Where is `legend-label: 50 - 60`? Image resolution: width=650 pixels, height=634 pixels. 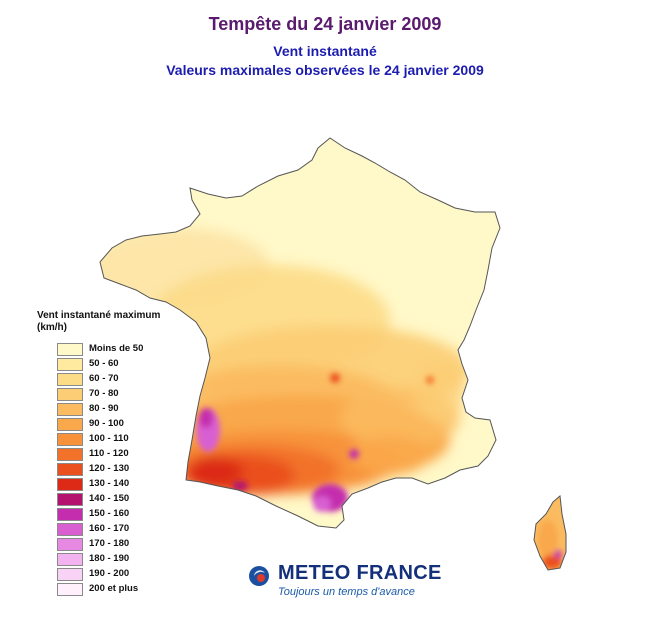
legend-label: 50 - 60 is located at coordinates (104, 363).